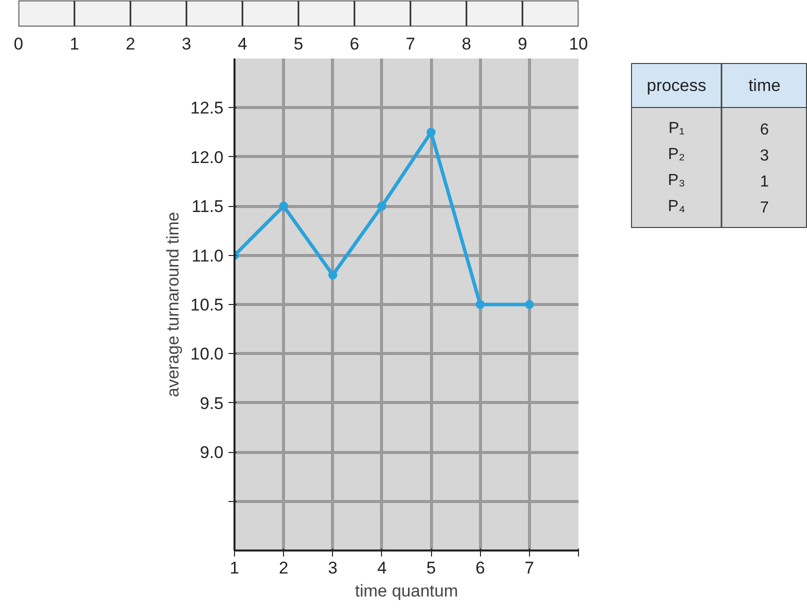 The width and height of the screenshot is (807, 609). I want to click on text: 7, so click(765, 208).